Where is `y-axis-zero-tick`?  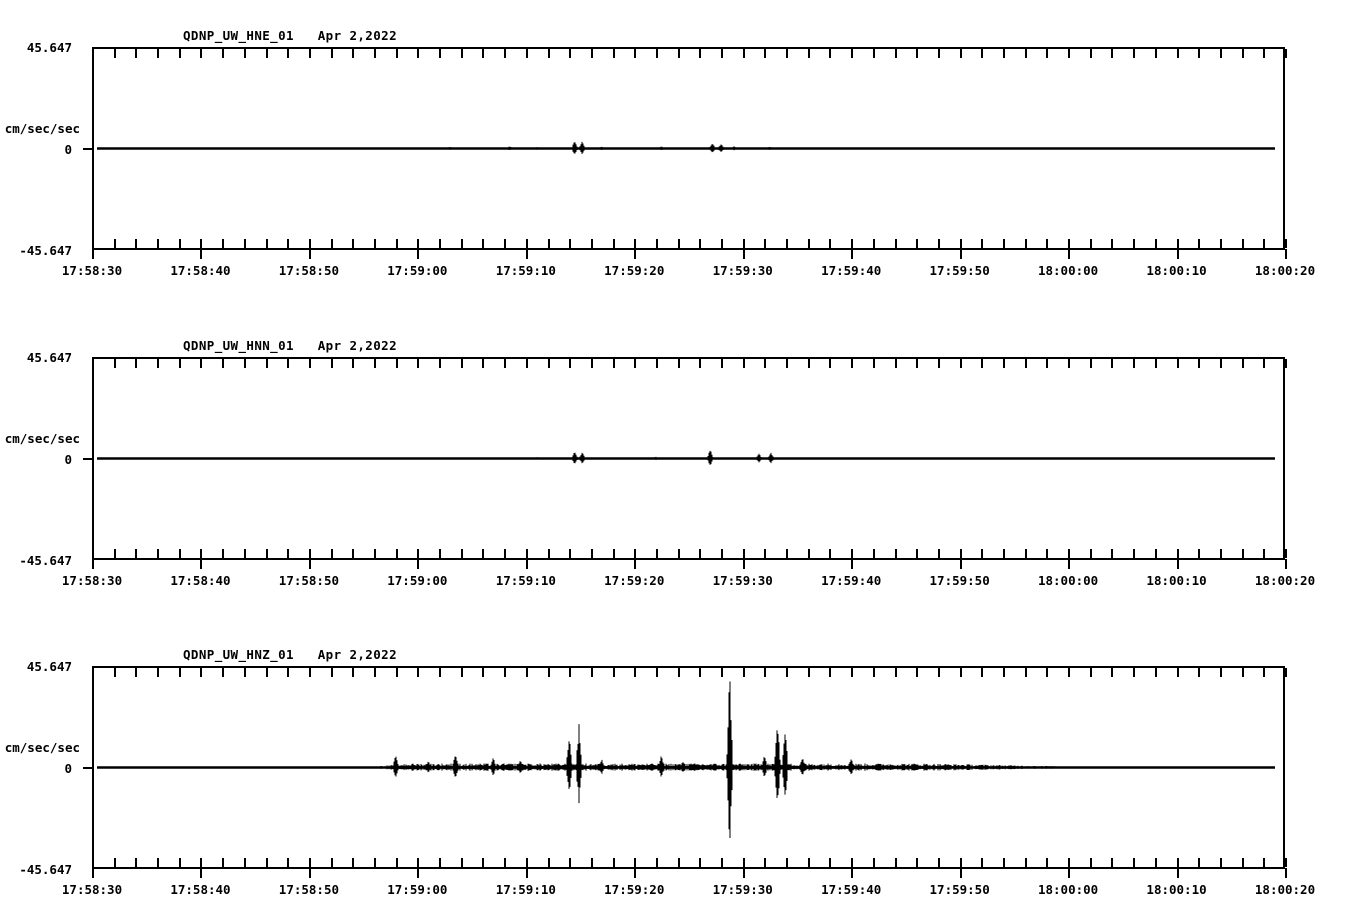
y-axis-zero-tick is located at coordinates (88, 148).